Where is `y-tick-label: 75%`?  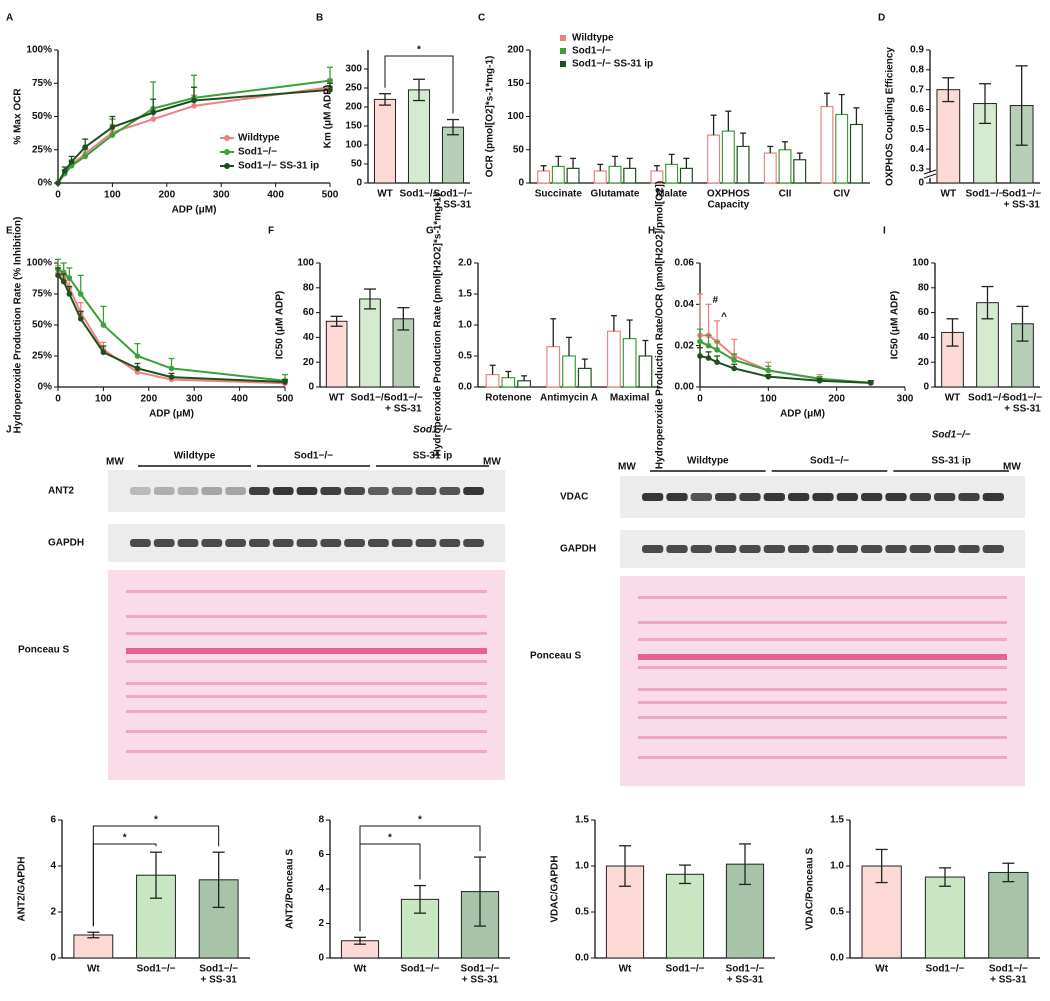 y-tick-label: 75% is located at coordinates (42, 83).